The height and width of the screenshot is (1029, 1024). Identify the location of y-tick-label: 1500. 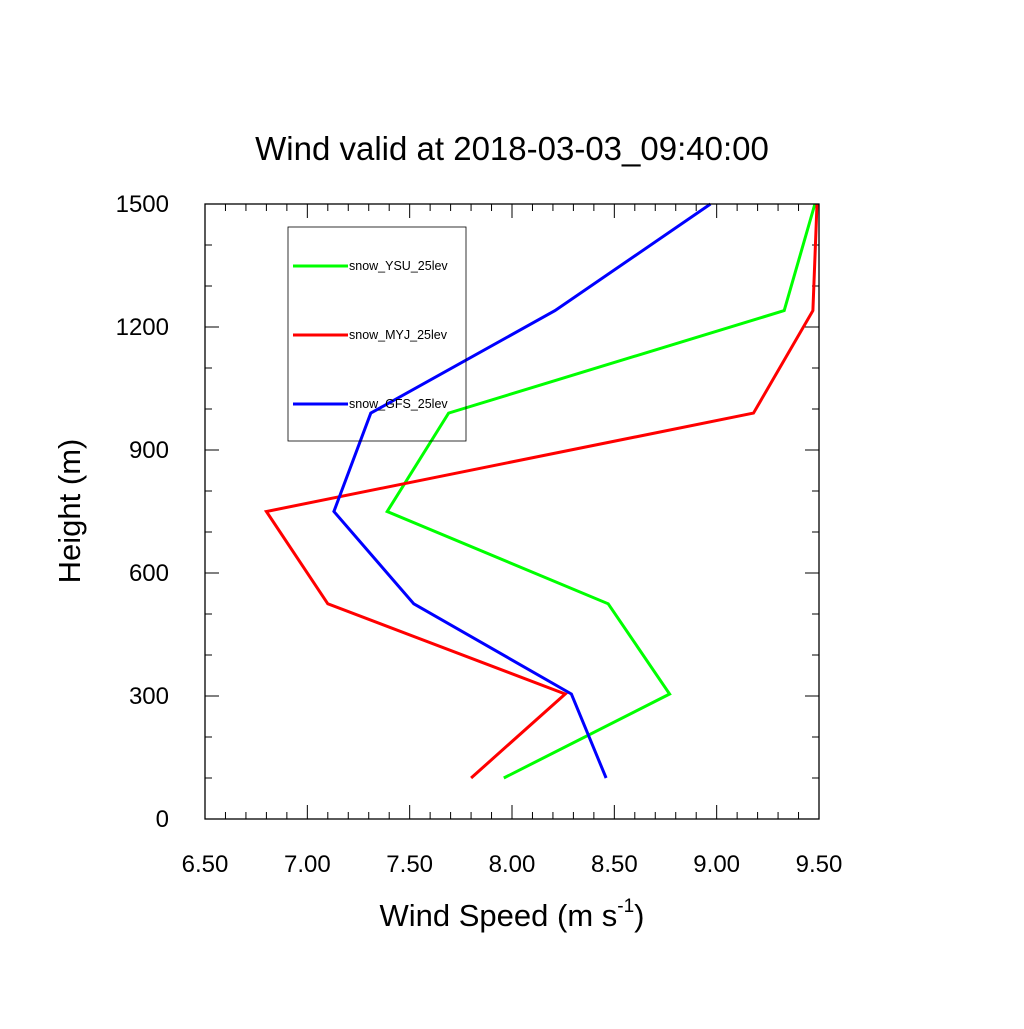
(142, 204).